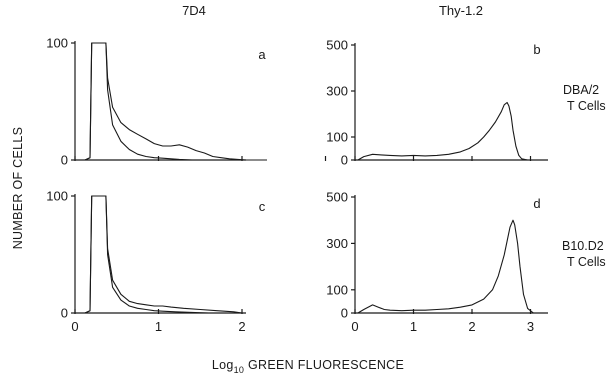 The height and width of the screenshot is (373, 615). Describe the element at coordinates (57, 196) in the screenshot. I see `y-tick-label-c-1: 100` at that location.